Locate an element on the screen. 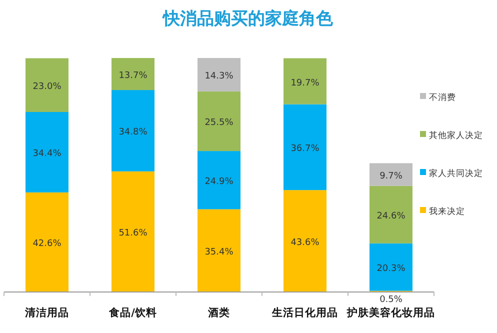  data-label: 24.6% is located at coordinates (391, 217).